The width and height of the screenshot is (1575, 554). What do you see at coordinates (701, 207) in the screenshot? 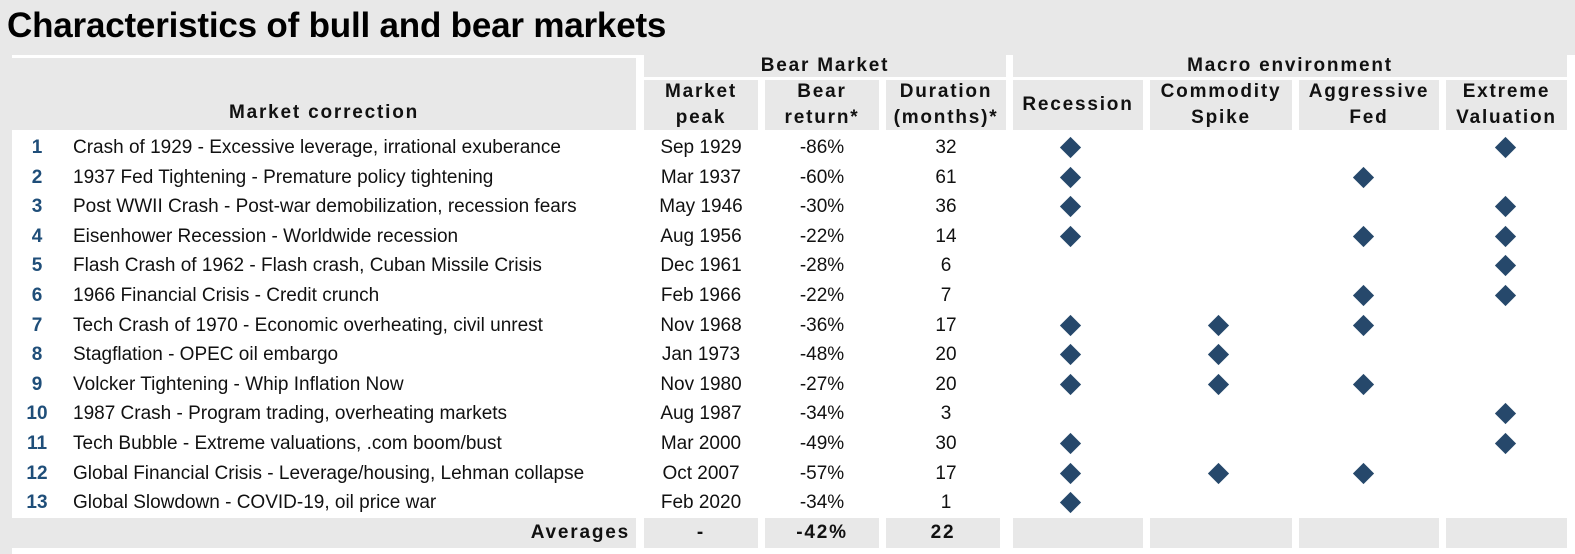
I see `row-market-peak: May 1946` at bounding box center [701, 207].